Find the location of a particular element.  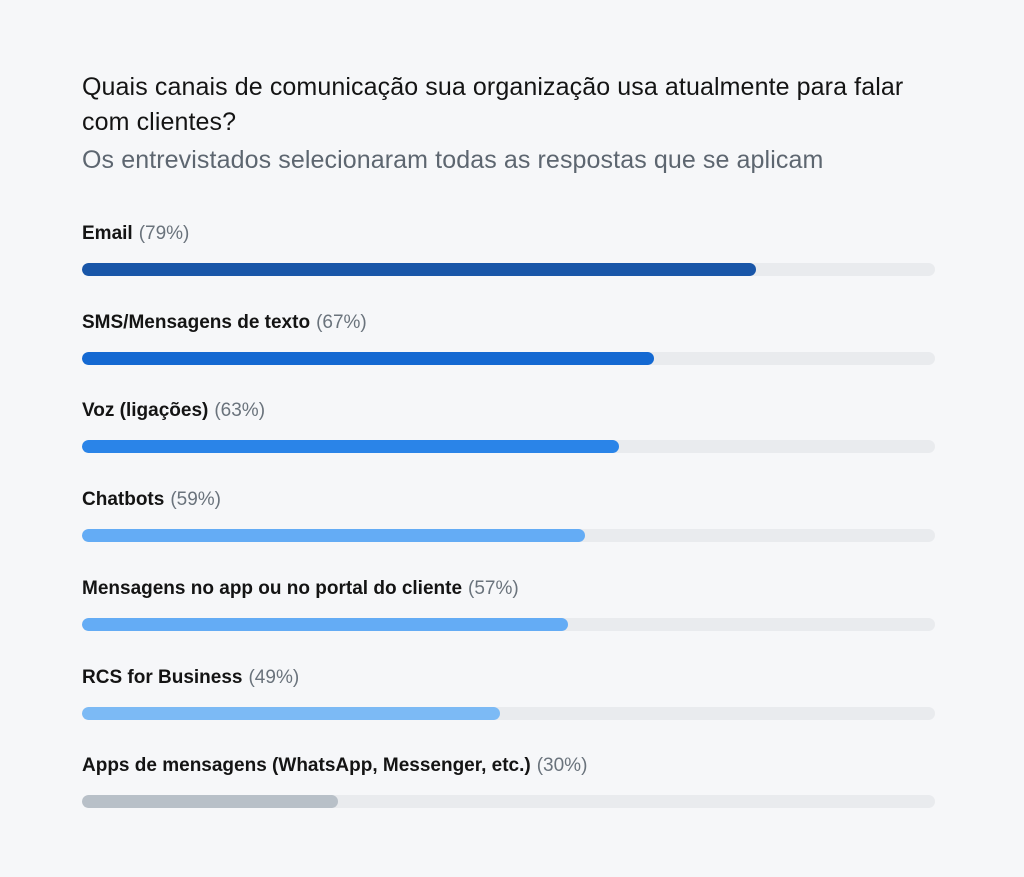

bar-label: Email (79%) is located at coordinates (135, 234).